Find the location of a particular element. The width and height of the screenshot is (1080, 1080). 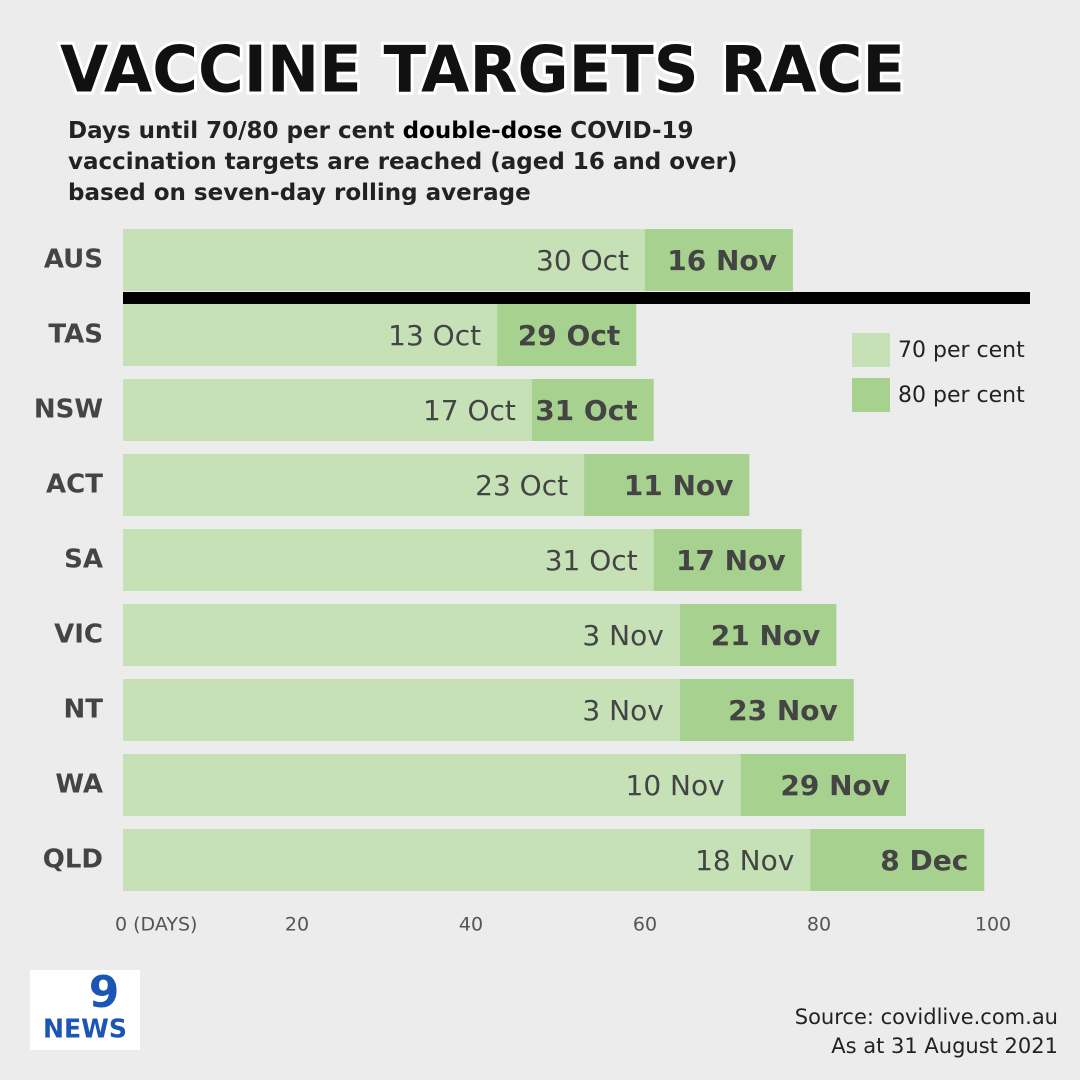

x-tick-label: 60 is located at coordinates (645, 925).